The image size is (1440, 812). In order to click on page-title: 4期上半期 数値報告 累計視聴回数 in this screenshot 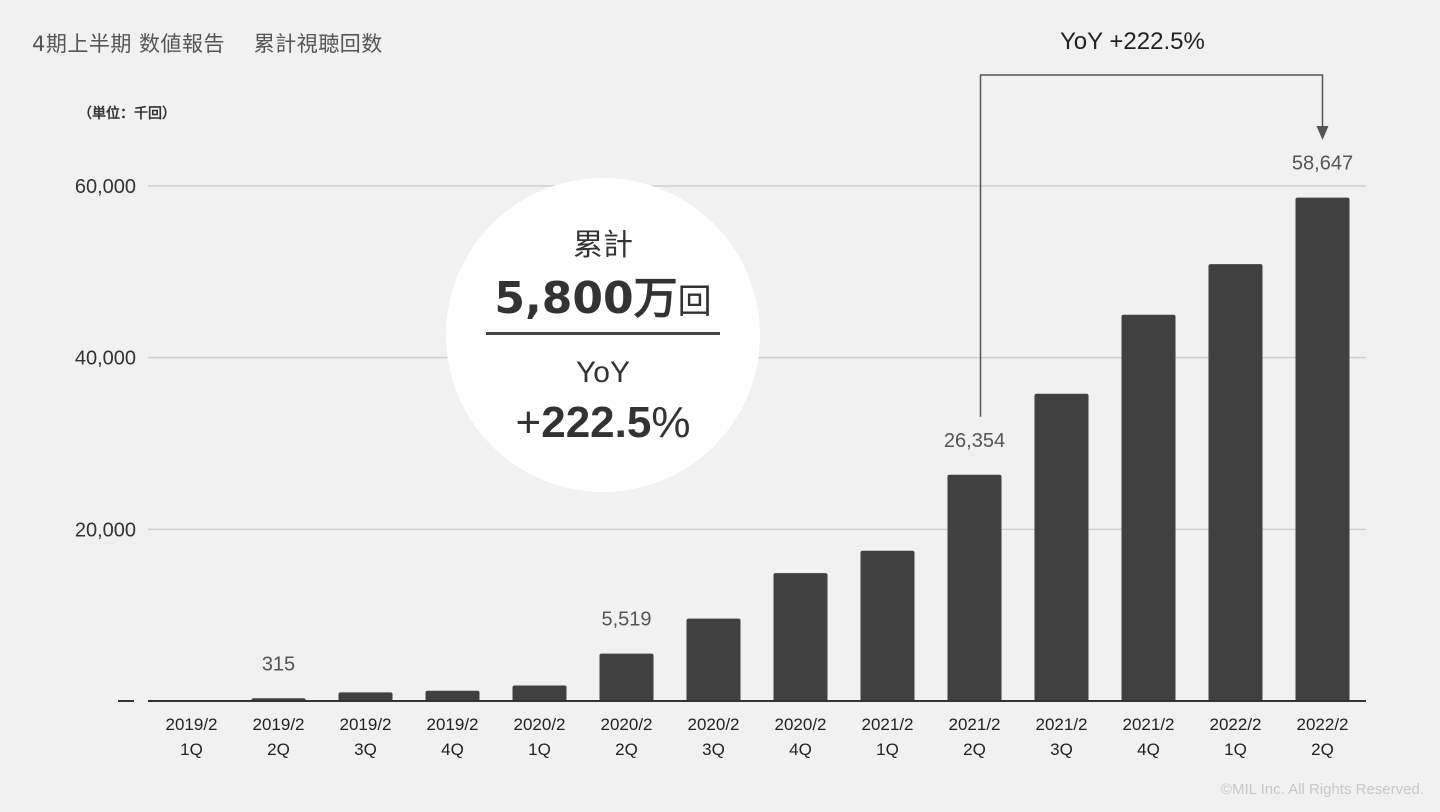, I will do `click(207, 44)`.